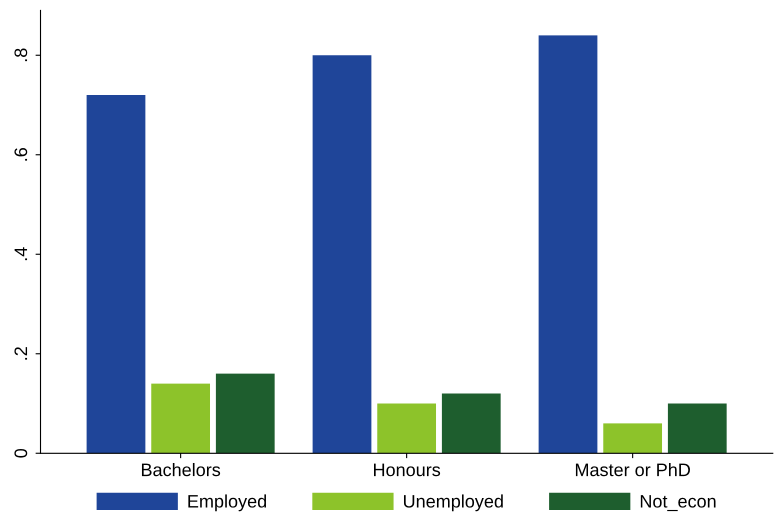 This screenshot has width=779, height=524. What do you see at coordinates (227, 503) in the screenshot?
I see `legend-label: Employed` at bounding box center [227, 503].